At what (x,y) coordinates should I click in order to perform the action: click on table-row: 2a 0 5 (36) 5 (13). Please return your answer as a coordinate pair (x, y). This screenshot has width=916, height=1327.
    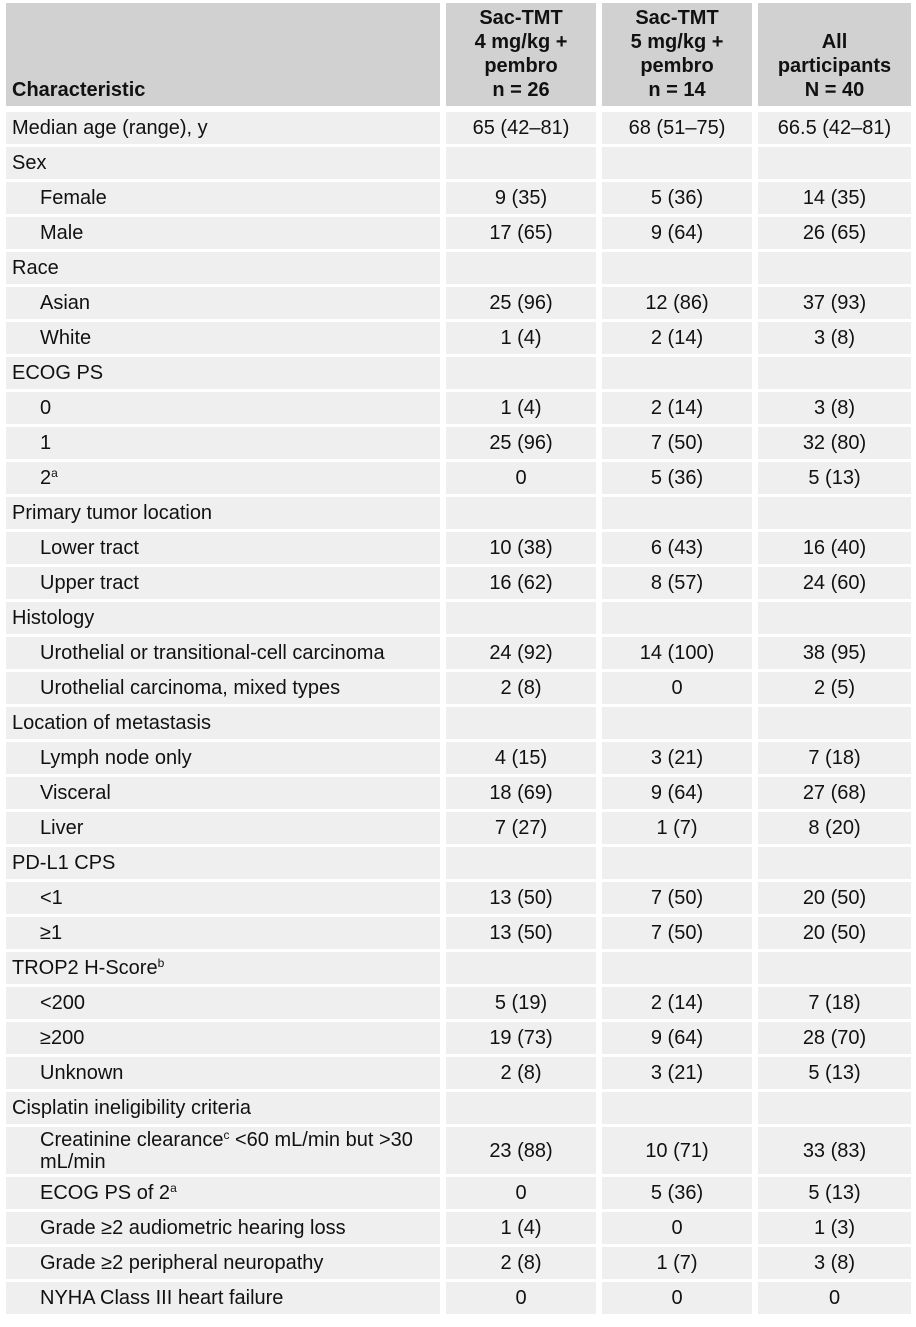
    Looking at the image, I should click on (458, 479).